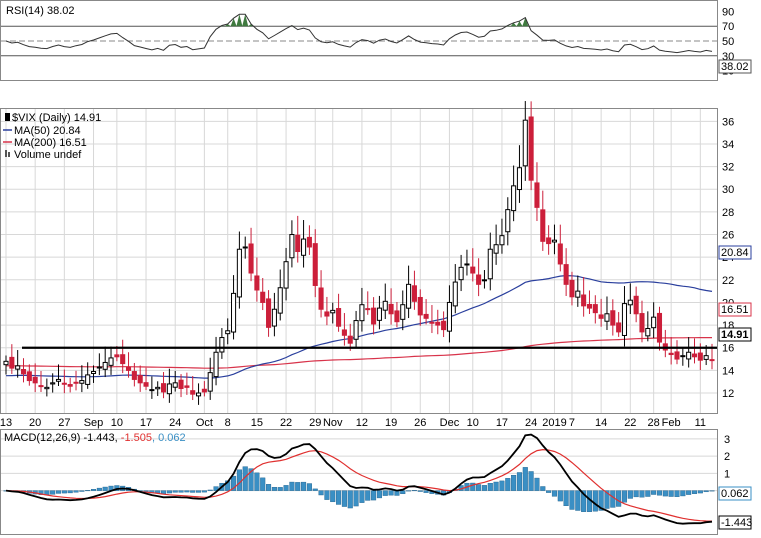 The height and width of the screenshot is (538, 761). Describe the element at coordinates (735, 334) in the screenshot. I see `last-value-box` at that location.